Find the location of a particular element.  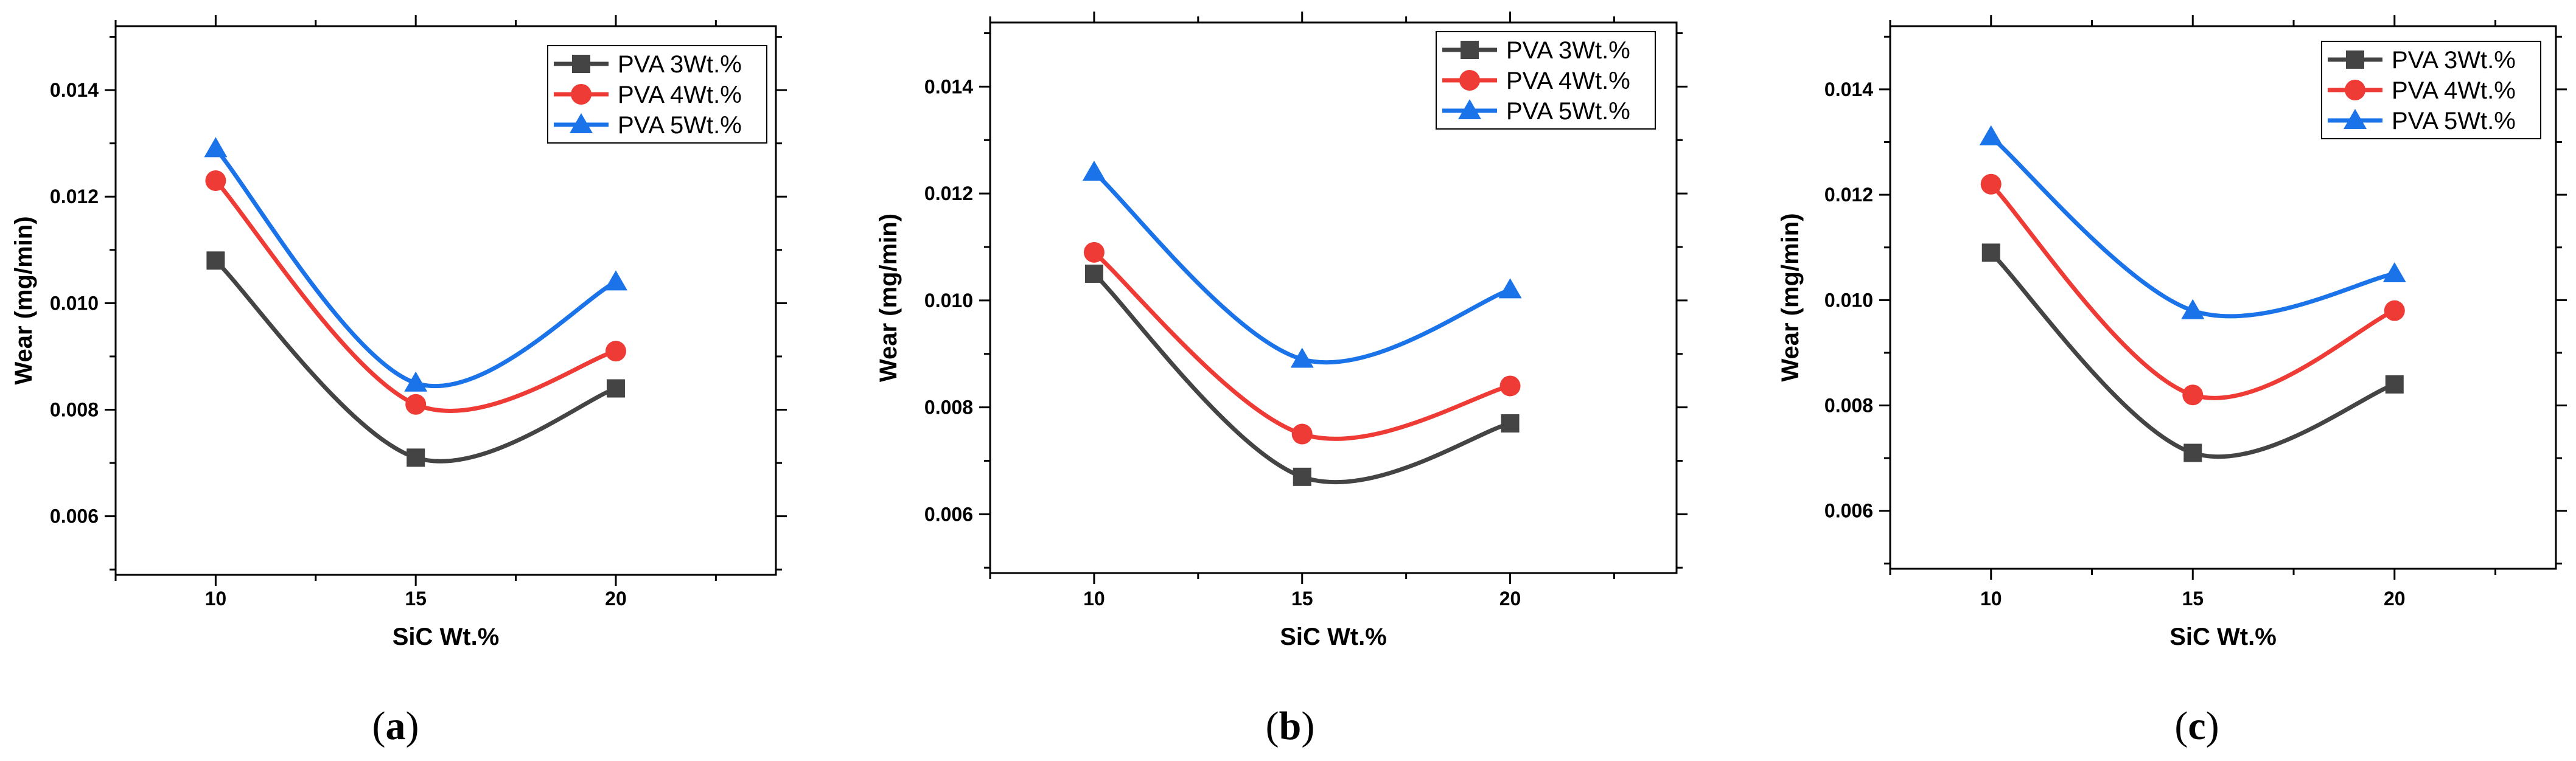

panel-caption: (a) is located at coordinates (395, 726).